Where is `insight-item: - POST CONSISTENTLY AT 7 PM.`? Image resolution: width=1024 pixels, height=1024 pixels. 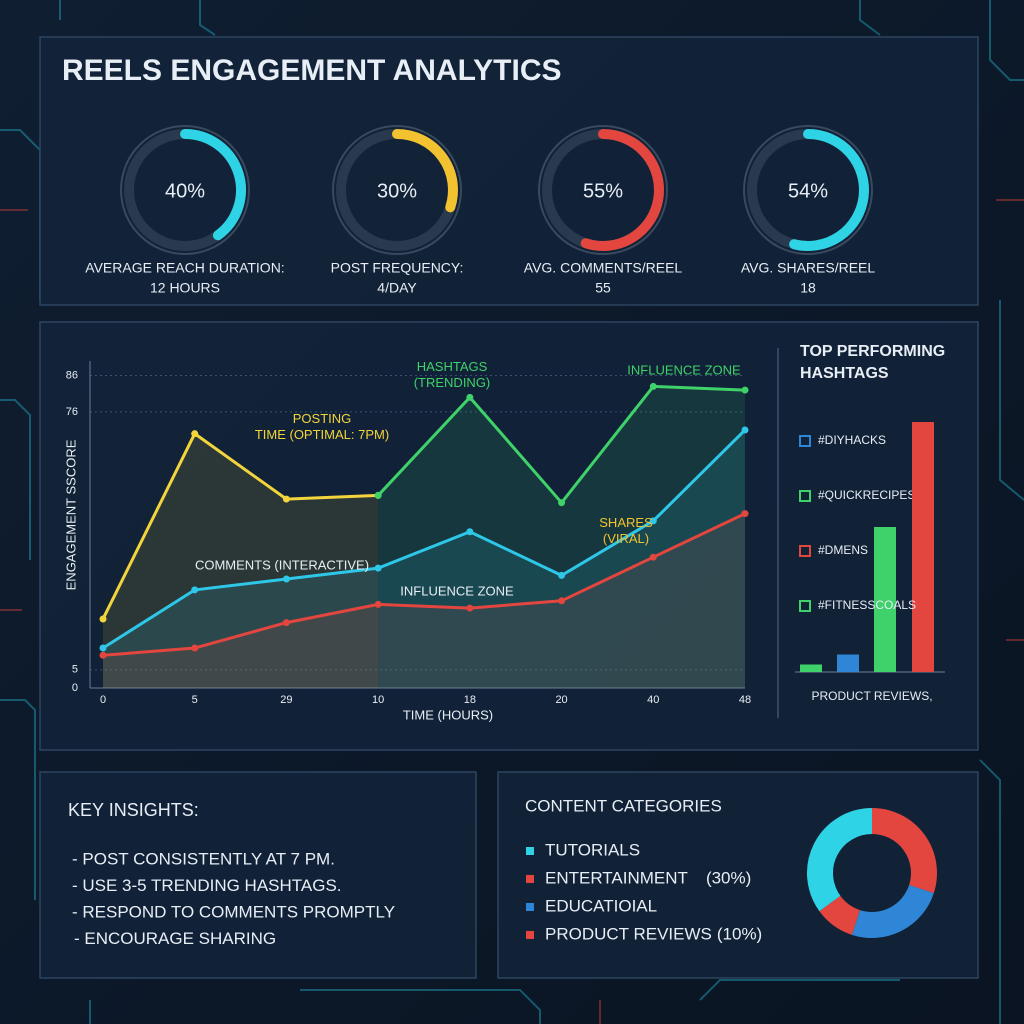
insight-item: - POST CONSISTENTLY AT 7 PM. is located at coordinates (203, 858).